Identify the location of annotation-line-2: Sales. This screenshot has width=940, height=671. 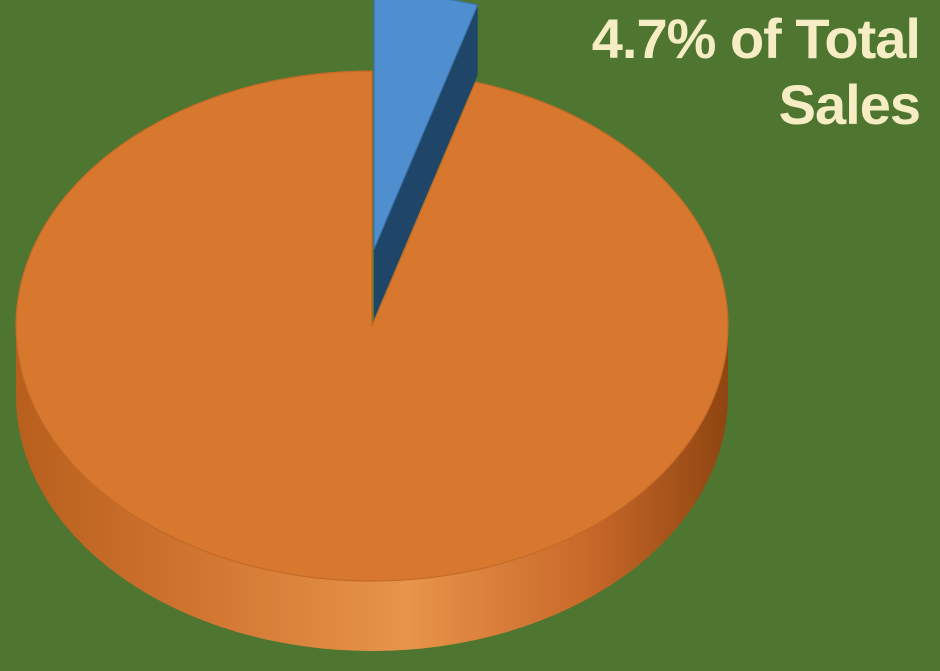
(849, 104).